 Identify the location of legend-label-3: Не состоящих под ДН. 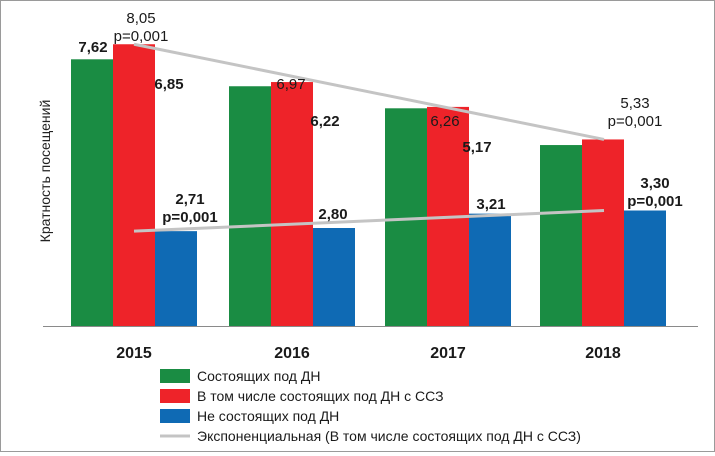
(268, 416).